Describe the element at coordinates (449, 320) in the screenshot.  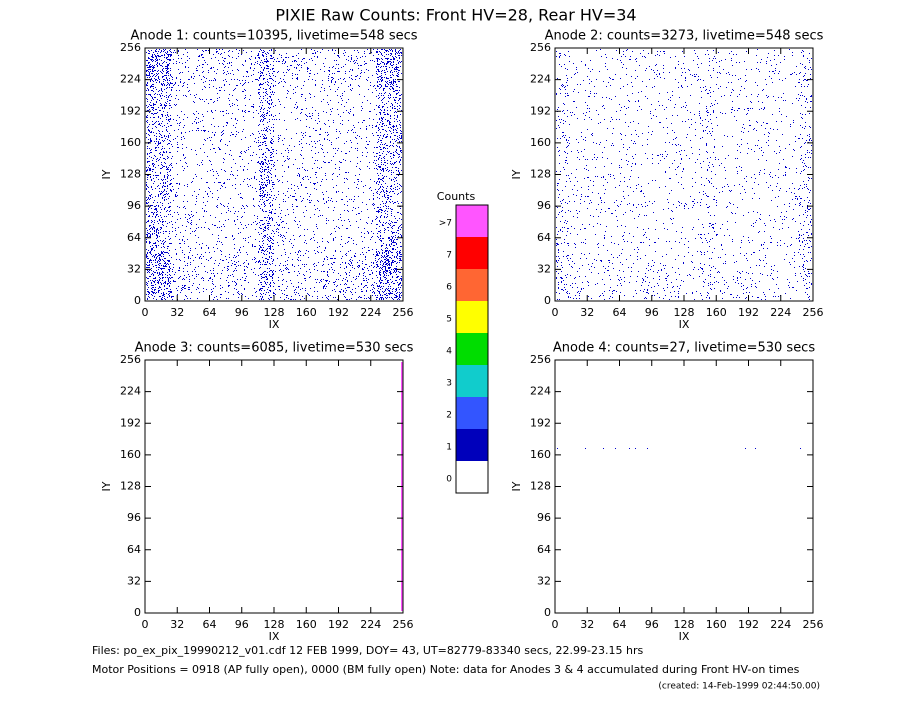
I see `colorbar-label: 5` at that location.